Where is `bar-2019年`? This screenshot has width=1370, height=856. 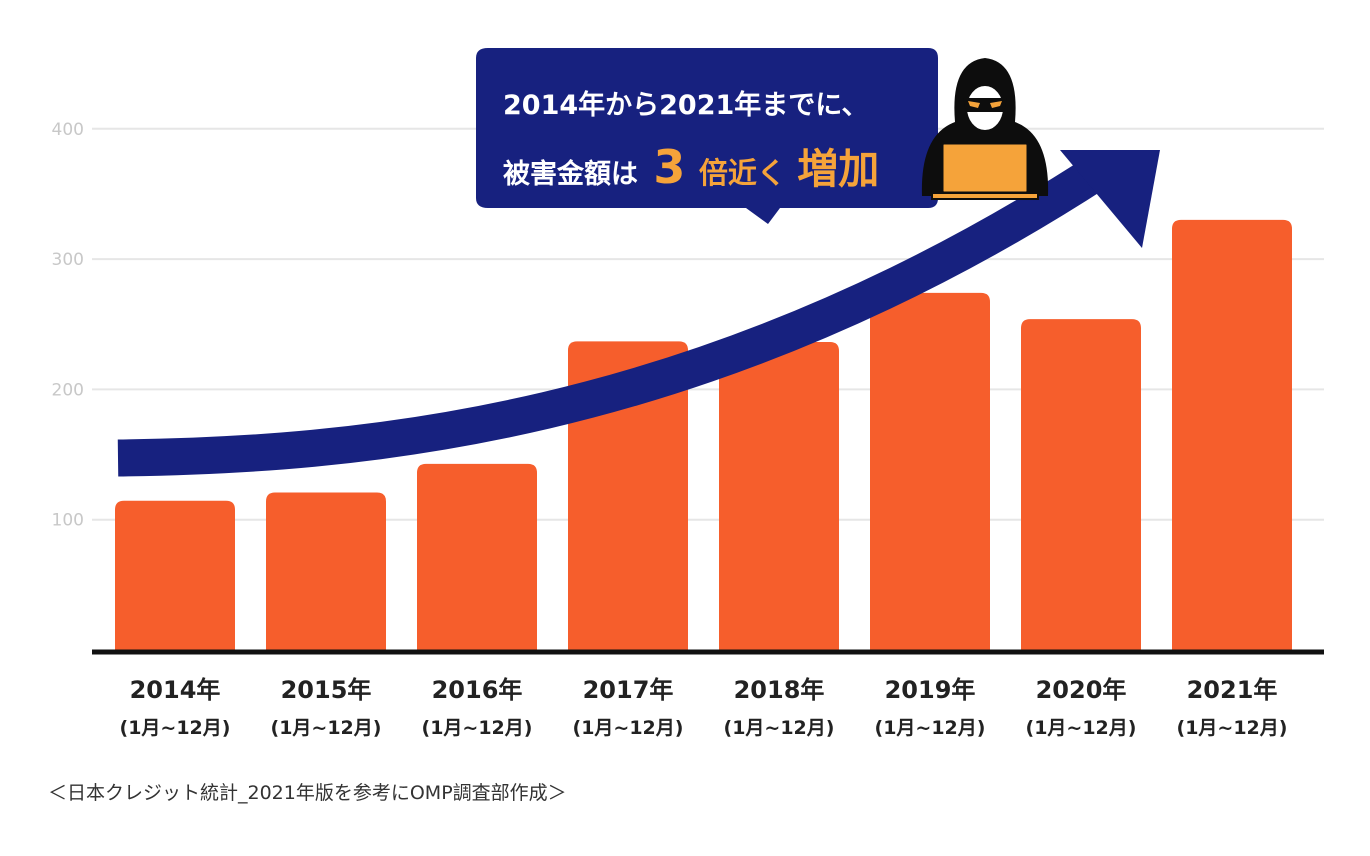 bar-2019年 is located at coordinates (930, 471).